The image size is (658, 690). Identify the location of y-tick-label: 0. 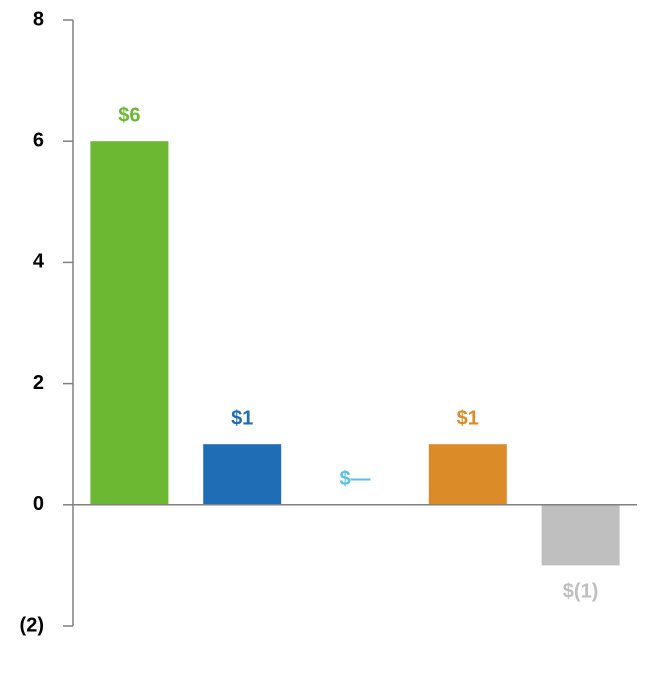
(38, 504).